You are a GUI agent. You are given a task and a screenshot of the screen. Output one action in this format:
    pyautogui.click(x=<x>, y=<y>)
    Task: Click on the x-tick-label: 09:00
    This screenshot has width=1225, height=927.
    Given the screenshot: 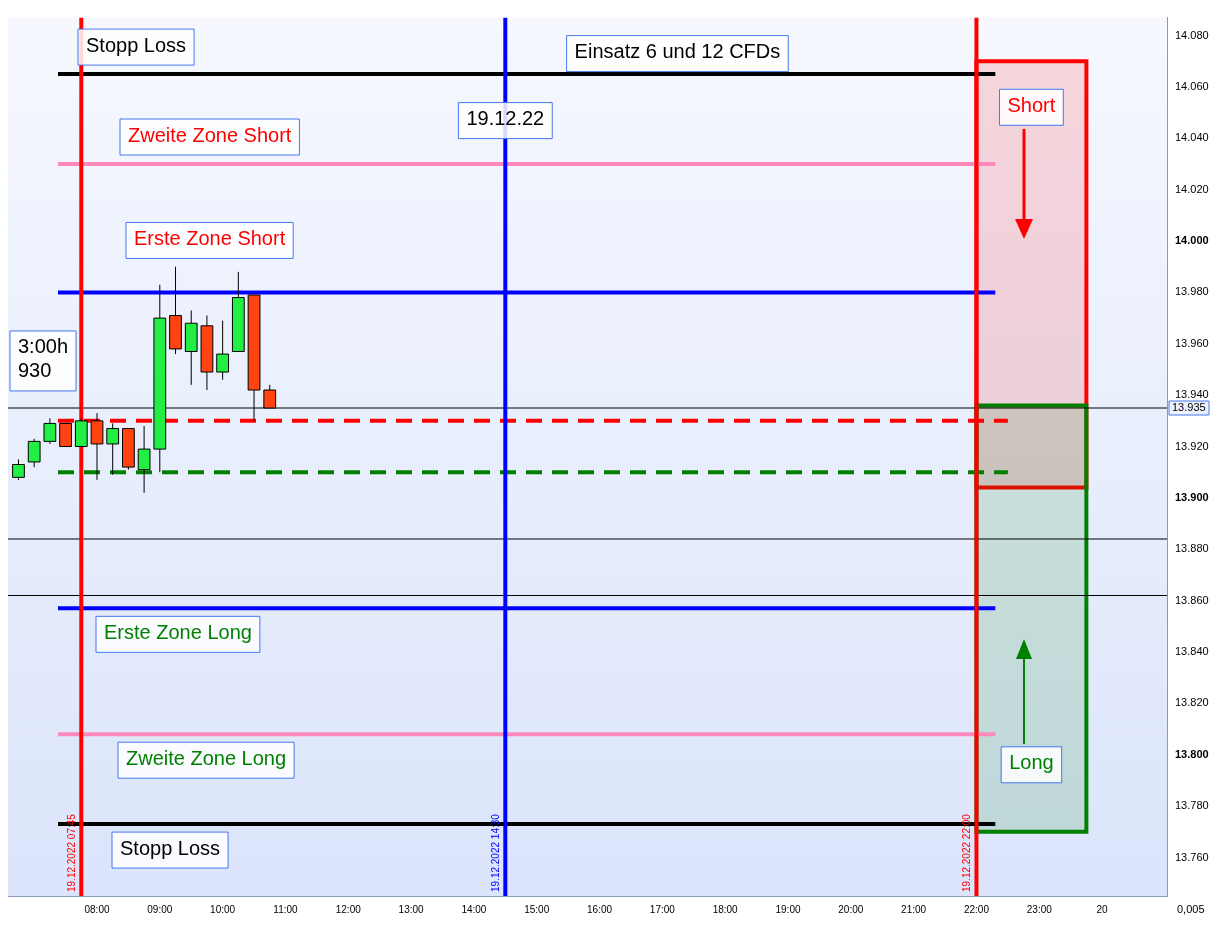 What is the action you would take?
    pyautogui.click(x=160, y=909)
    